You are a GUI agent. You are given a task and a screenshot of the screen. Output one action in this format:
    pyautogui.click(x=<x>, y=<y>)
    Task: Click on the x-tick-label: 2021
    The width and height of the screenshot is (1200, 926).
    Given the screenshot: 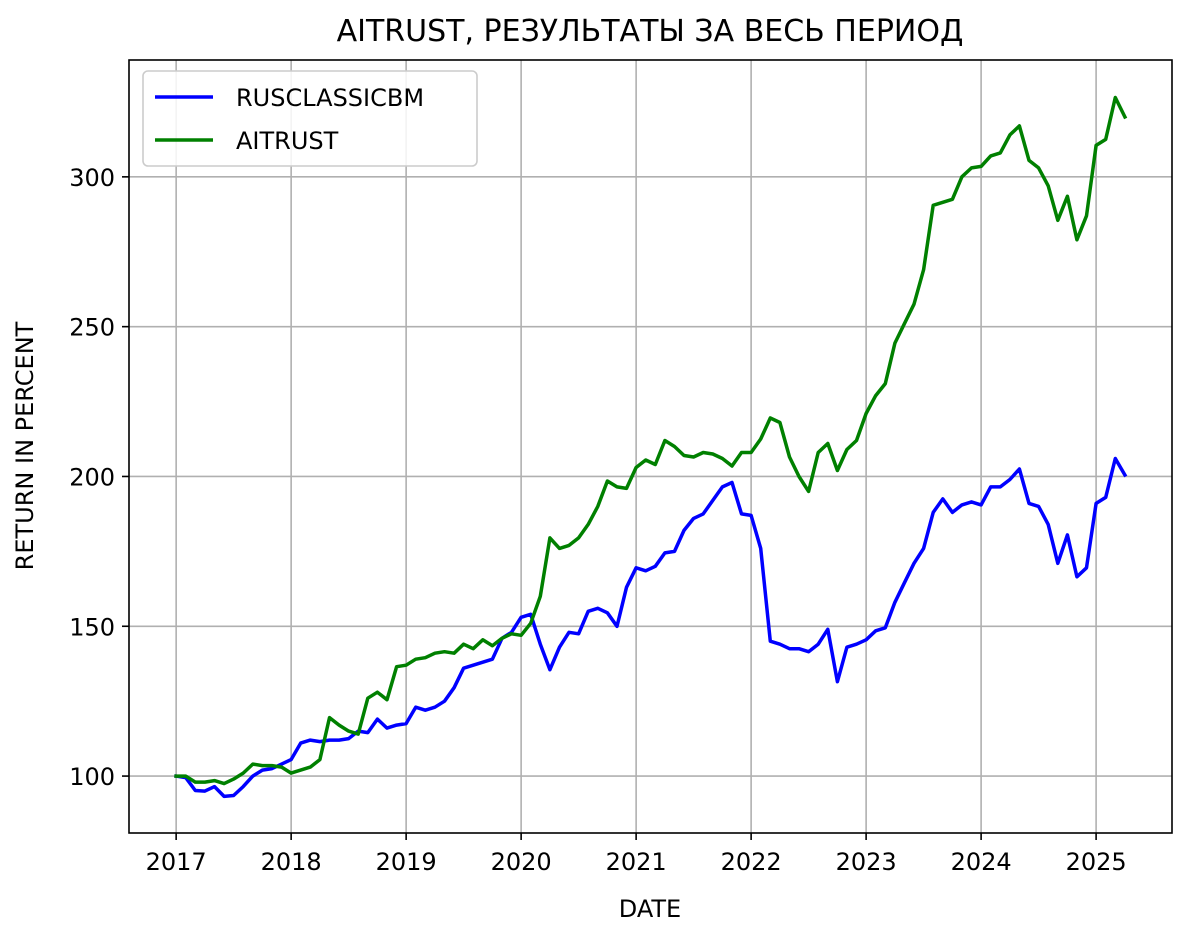 What is the action you would take?
    pyautogui.click(x=636, y=862)
    